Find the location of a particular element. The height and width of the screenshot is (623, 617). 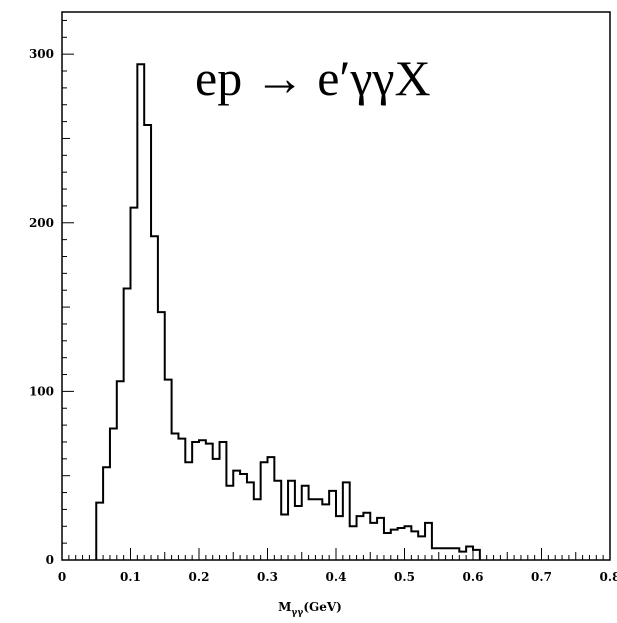

x-axis-label: Mγγ(GeV) is located at coordinates (310, 609).